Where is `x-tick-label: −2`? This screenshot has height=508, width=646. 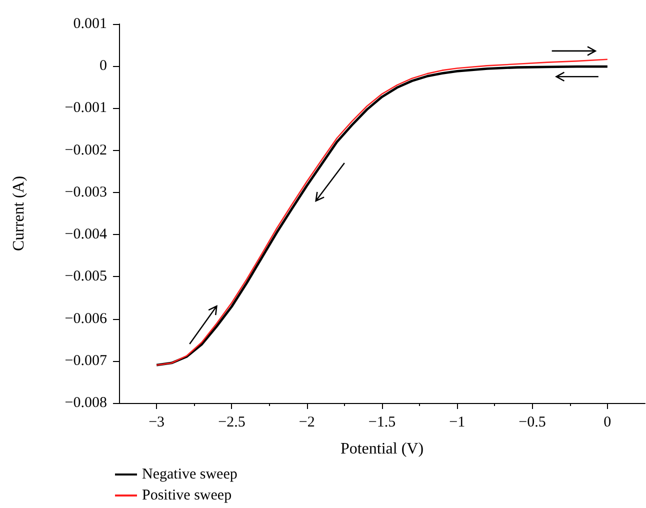 x-tick-label: −2 is located at coordinates (306, 422).